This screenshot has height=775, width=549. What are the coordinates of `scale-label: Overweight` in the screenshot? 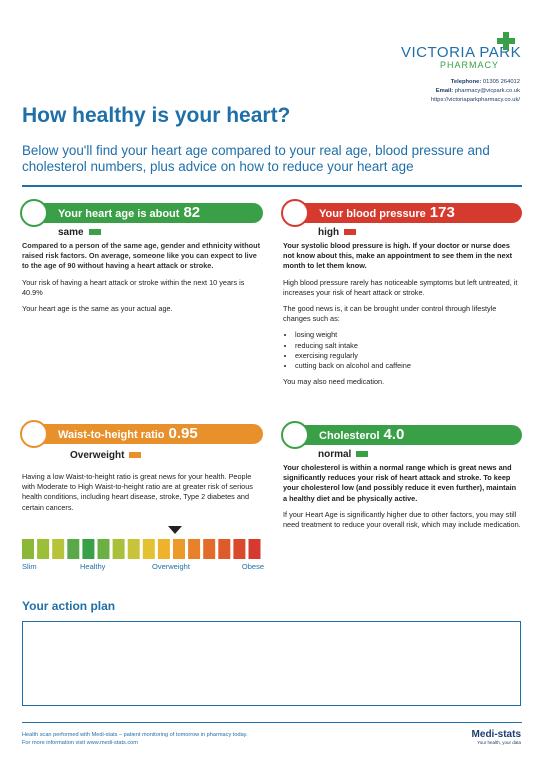 It's located at (171, 566).